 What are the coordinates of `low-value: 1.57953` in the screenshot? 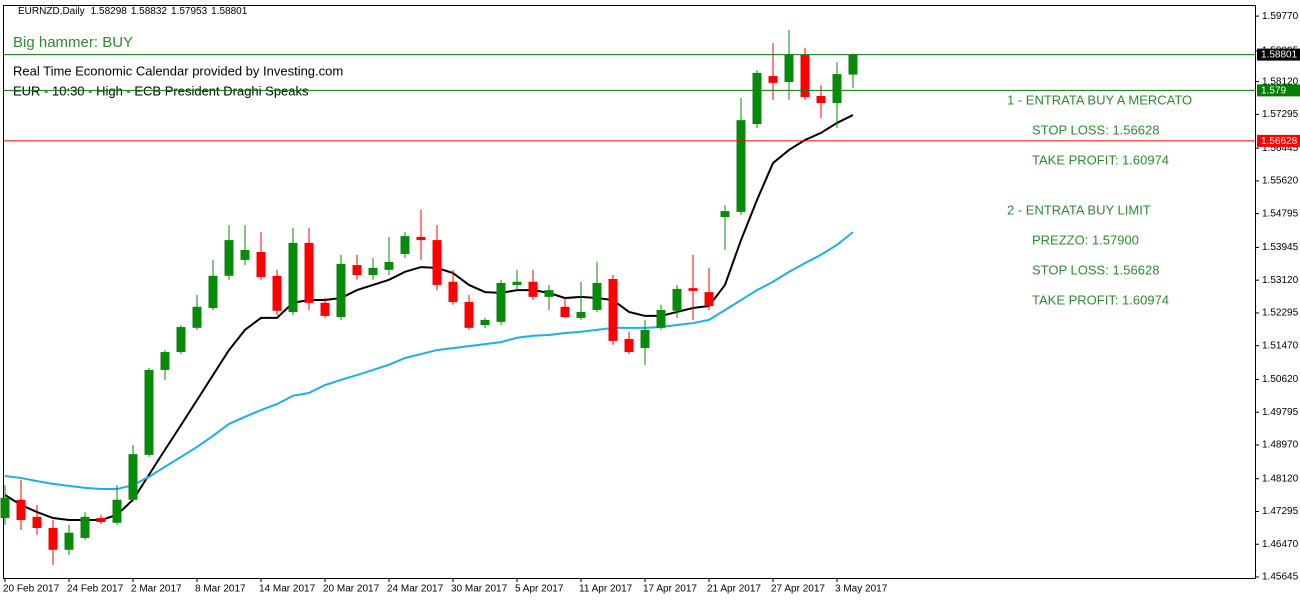 It's located at (189, 11).